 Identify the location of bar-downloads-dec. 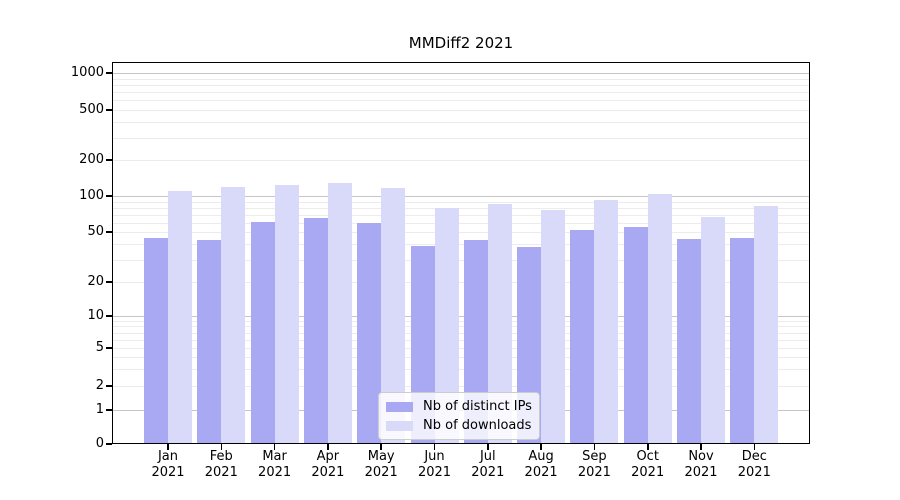
(766, 325).